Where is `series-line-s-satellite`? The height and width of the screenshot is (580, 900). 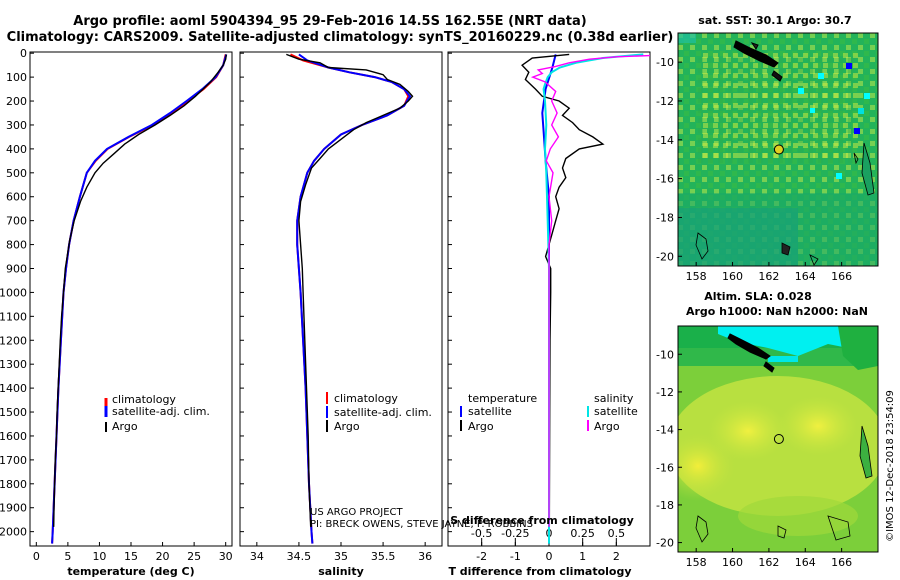 series-line-s-satellite is located at coordinates (593, 298).